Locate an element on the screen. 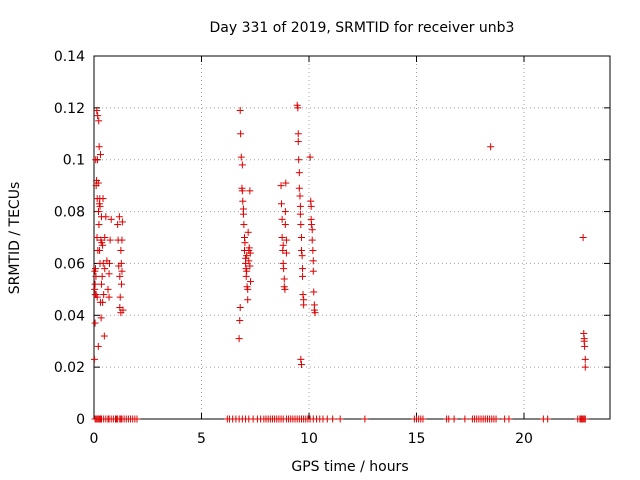 The height and width of the screenshot is (480, 640). x-tick-label: 20 is located at coordinates (524, 439).